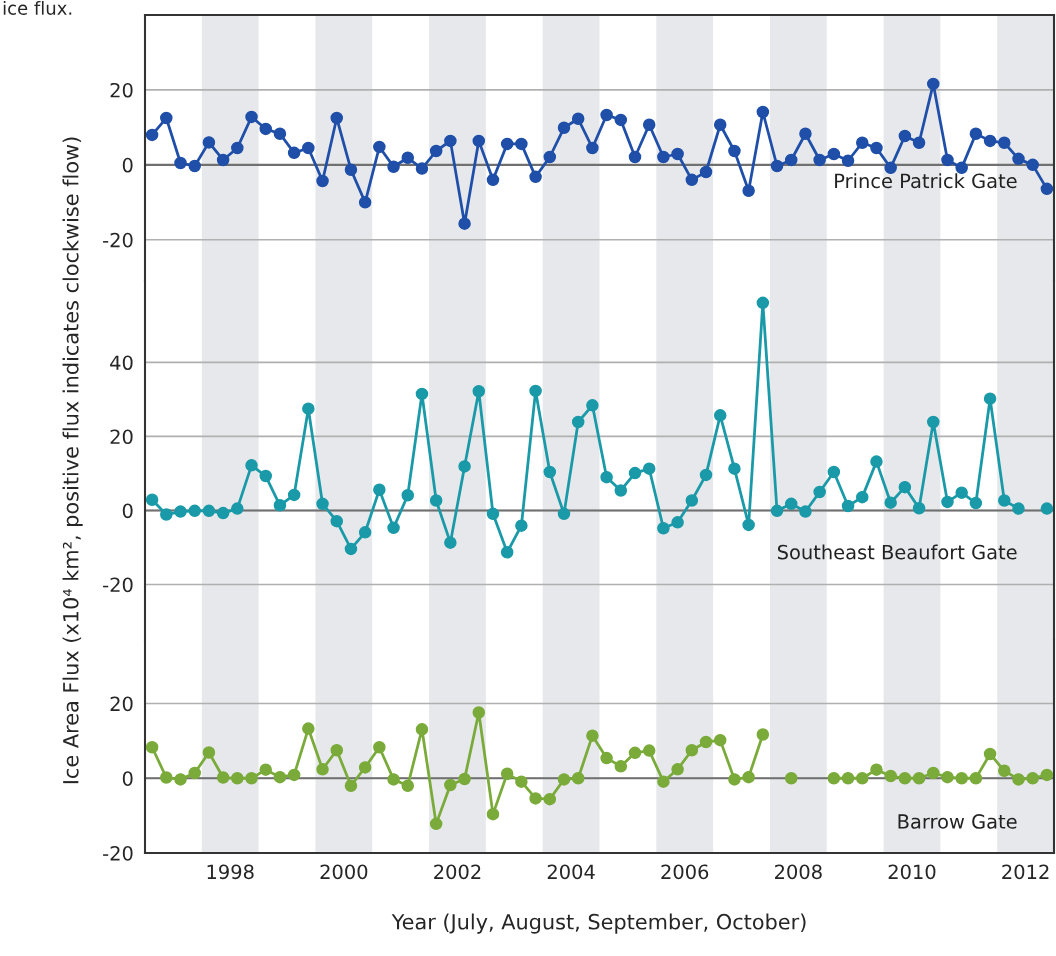  I want to click on x-axis-title: Year (July, August, September, October), so click(598, 923).